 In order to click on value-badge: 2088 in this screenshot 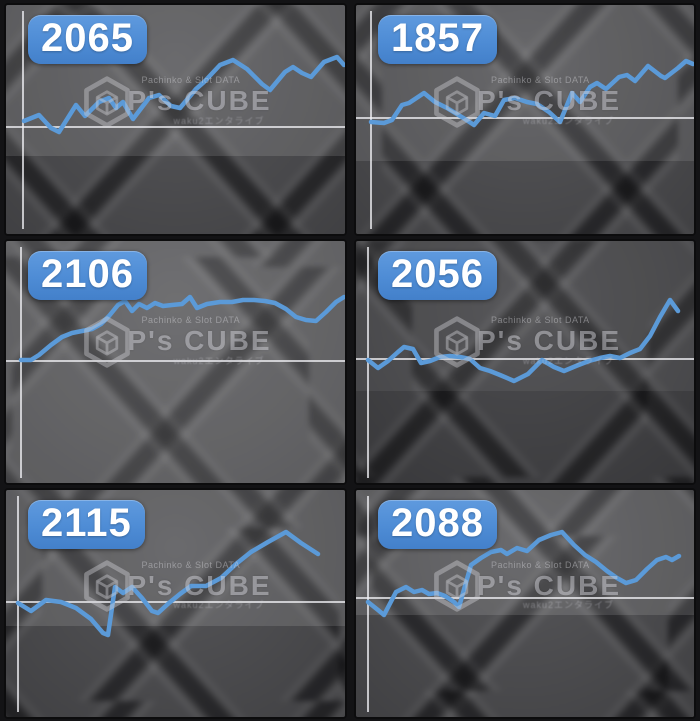, I will do `click(437, 524)`.